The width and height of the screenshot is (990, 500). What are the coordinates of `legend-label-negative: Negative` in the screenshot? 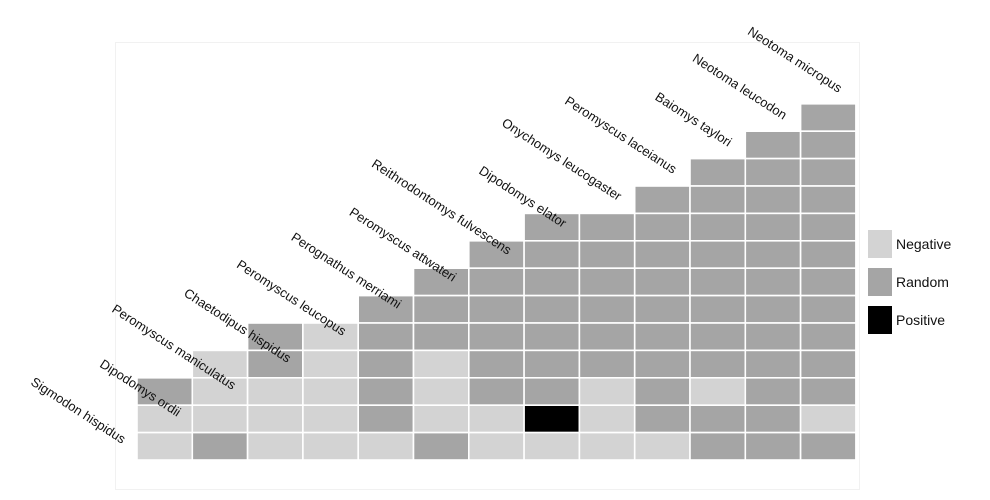 It's located at (923, 244).